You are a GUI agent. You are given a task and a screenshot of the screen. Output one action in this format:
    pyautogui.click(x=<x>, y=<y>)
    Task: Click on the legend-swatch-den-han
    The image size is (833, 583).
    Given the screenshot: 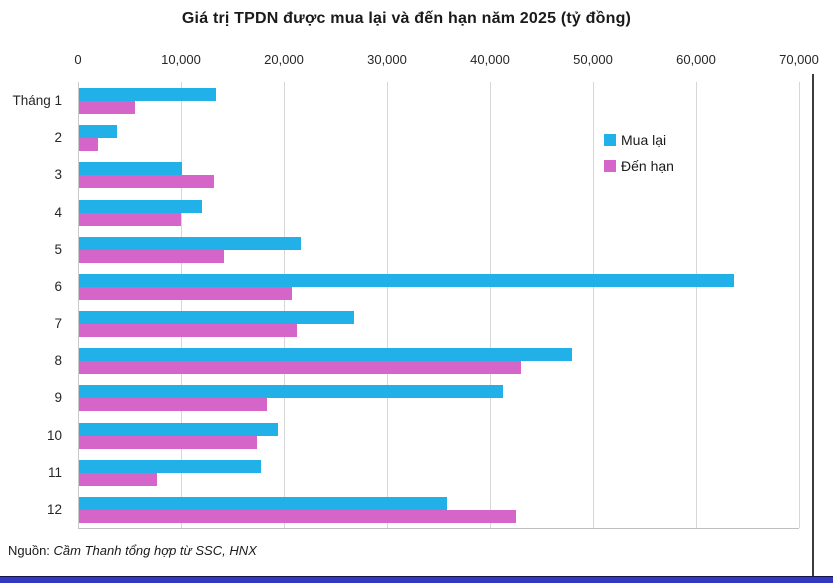 What is the action you would take?
    pyautogui.click(x=610, y=166)
    